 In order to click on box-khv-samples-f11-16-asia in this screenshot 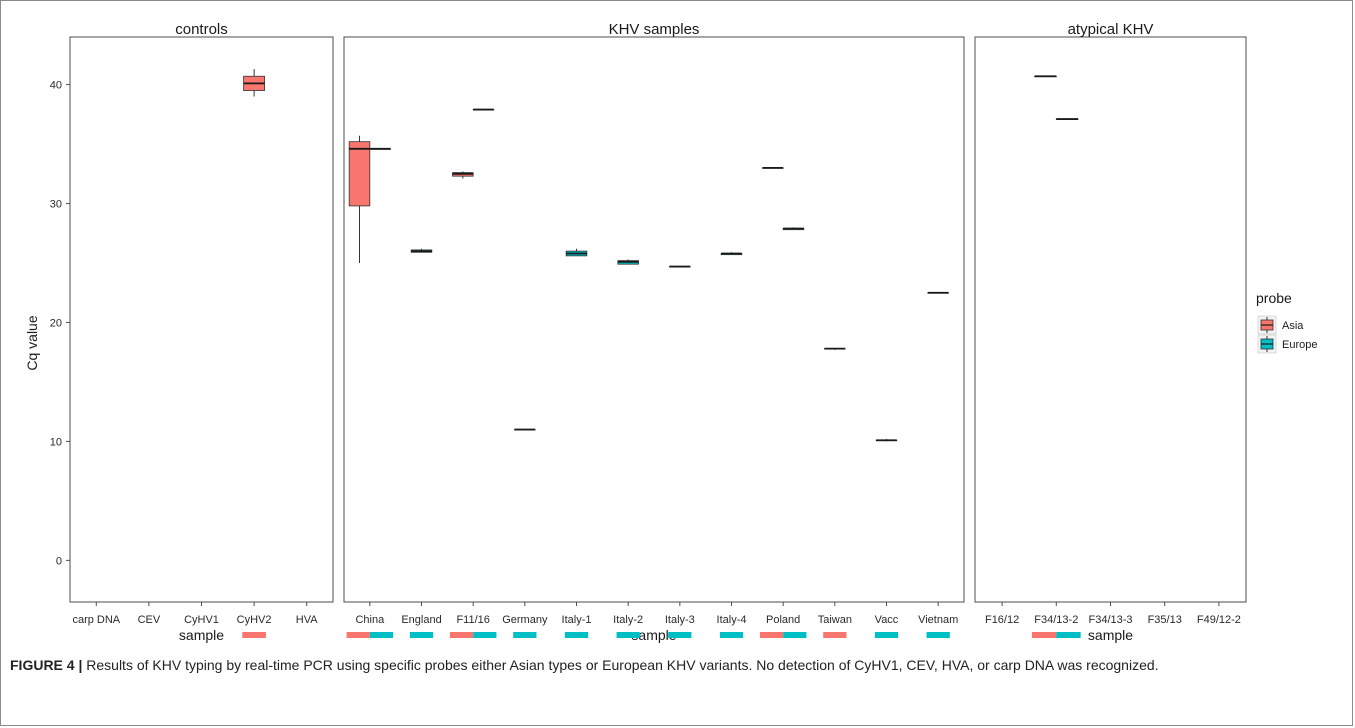, I will do `click(463, 175)`.